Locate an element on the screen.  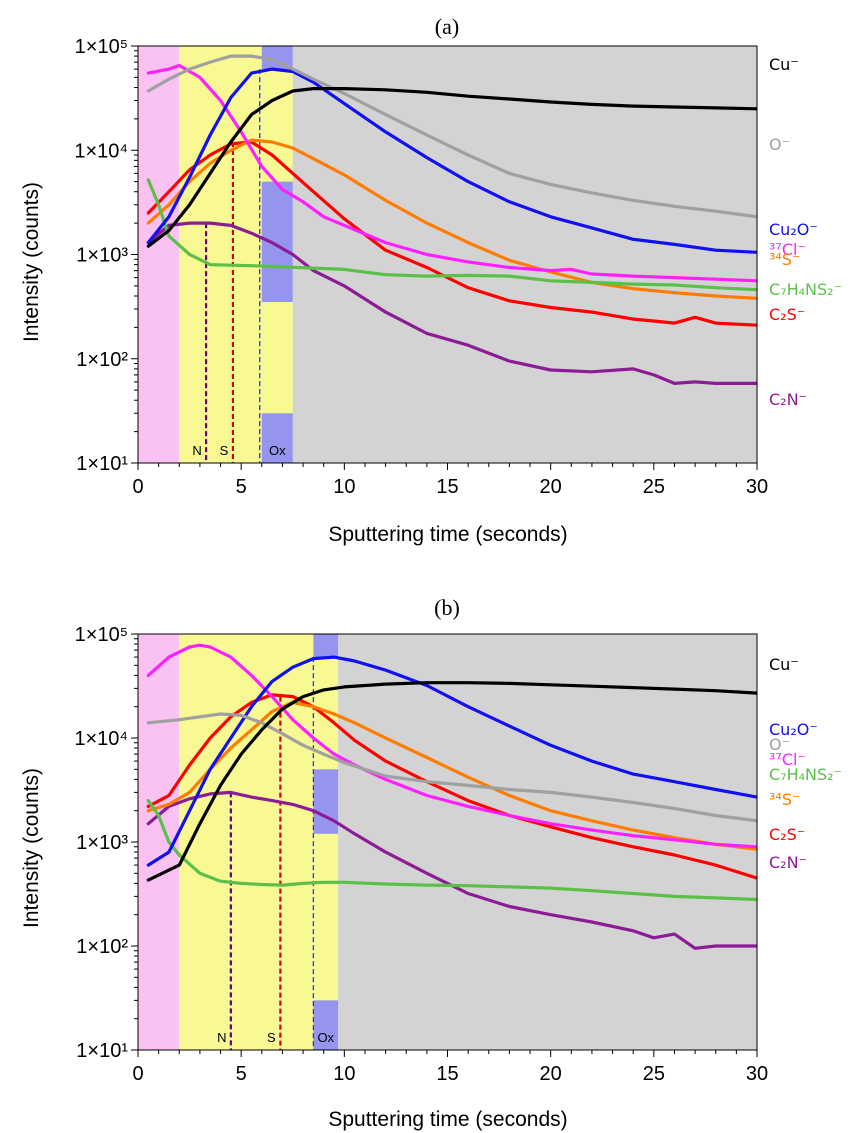
panel-a-y-tick-label-1: 1×10² is located at coordinates (102, 360).